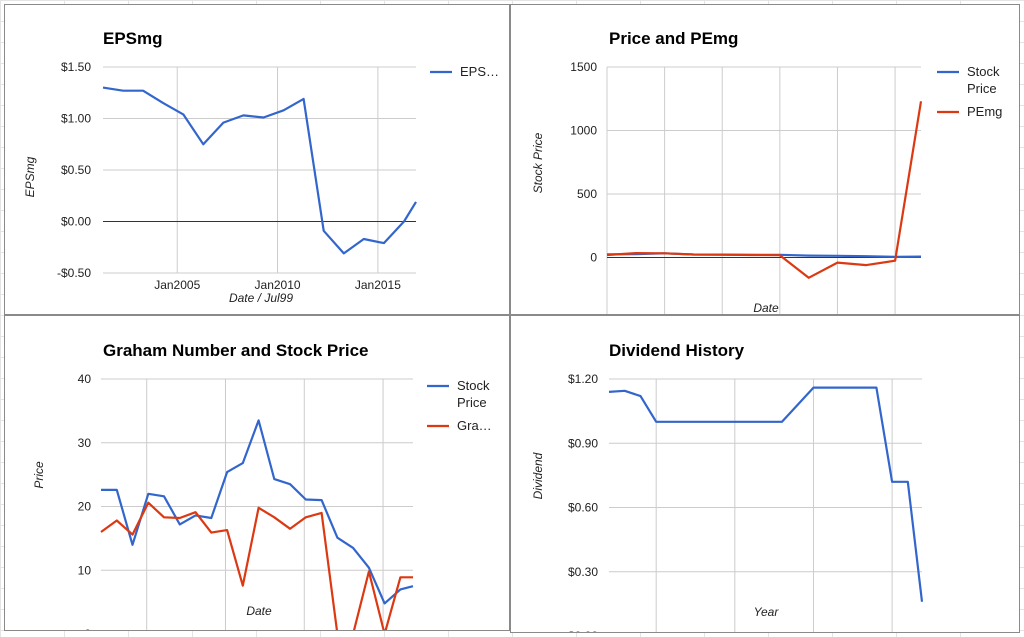 Image resolution: width=1024 pixels, height=637 pixels. Describe the element at coordinates (76, 170) in the screenshot. I see `eps-ytick-label: $0.50` at that location.